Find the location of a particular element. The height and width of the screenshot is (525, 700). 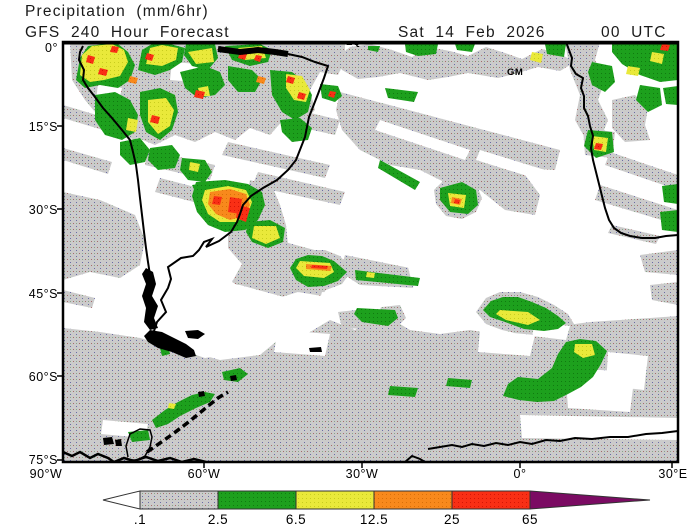

tierra-del-fuego is located at coordinates (170, 344).